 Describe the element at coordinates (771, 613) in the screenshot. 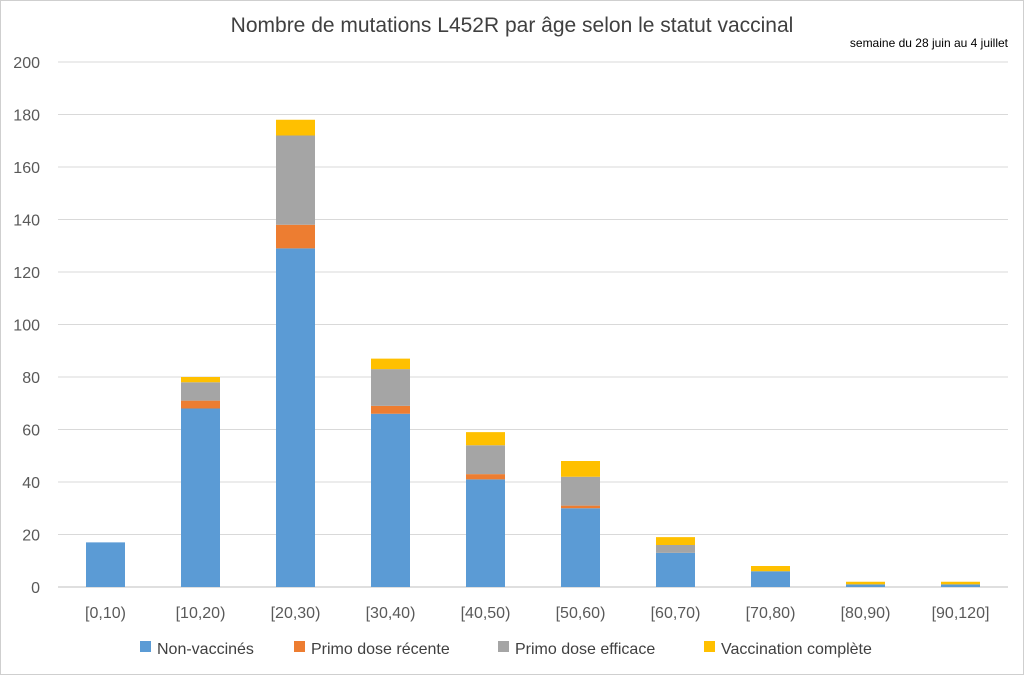

I see `x-tick-label: [70,80)` at that location.